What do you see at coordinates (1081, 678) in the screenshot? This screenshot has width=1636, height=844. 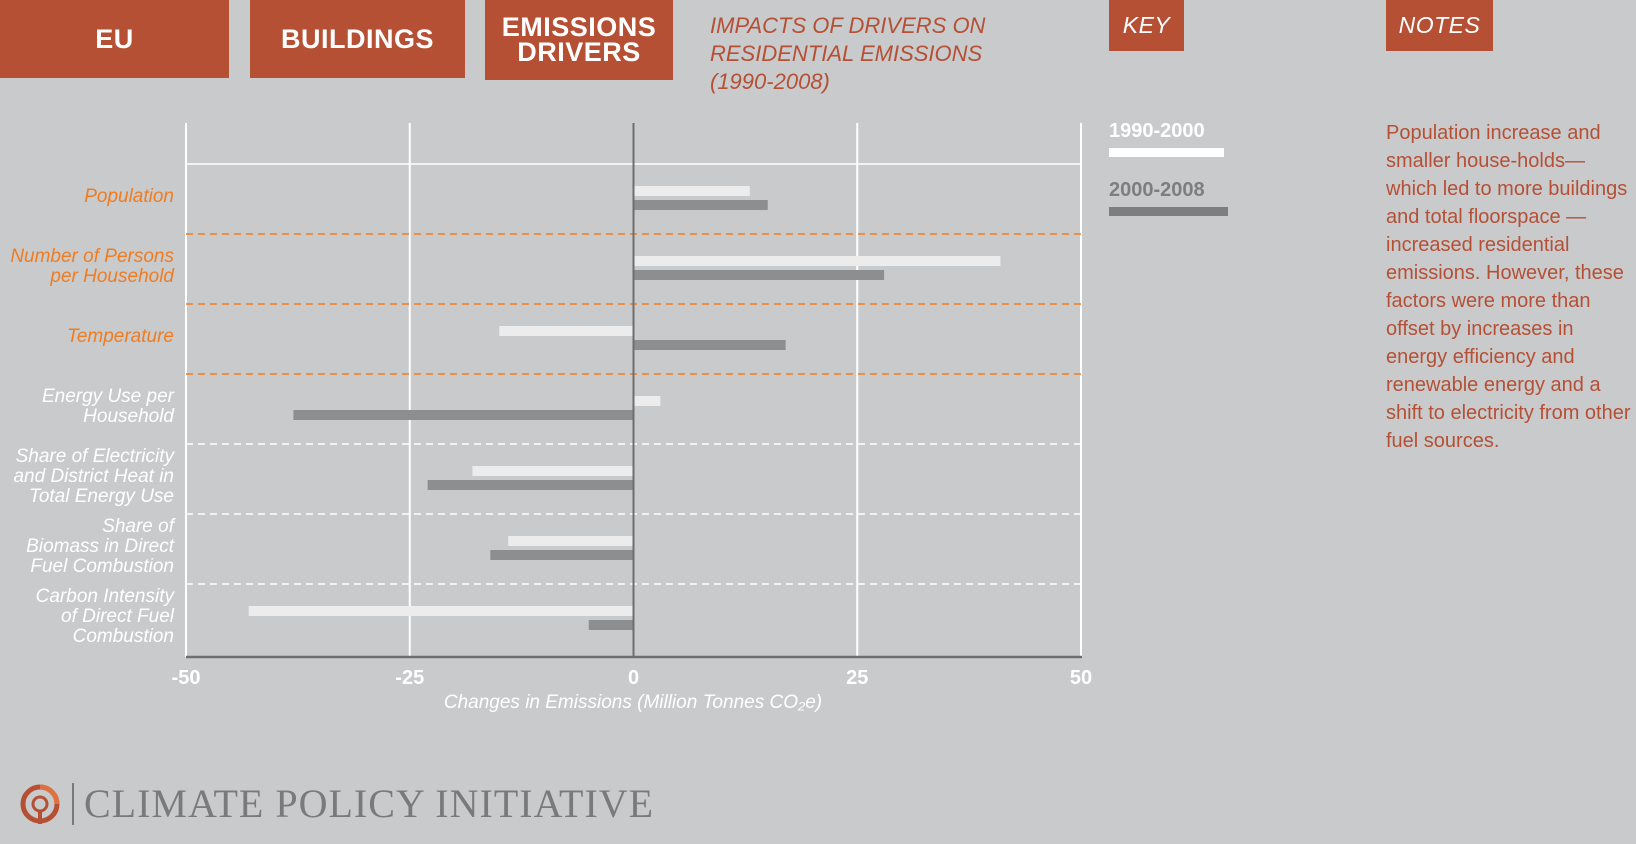 I see `x-tick-label-4: 50` at bounding box center [1081, 678].